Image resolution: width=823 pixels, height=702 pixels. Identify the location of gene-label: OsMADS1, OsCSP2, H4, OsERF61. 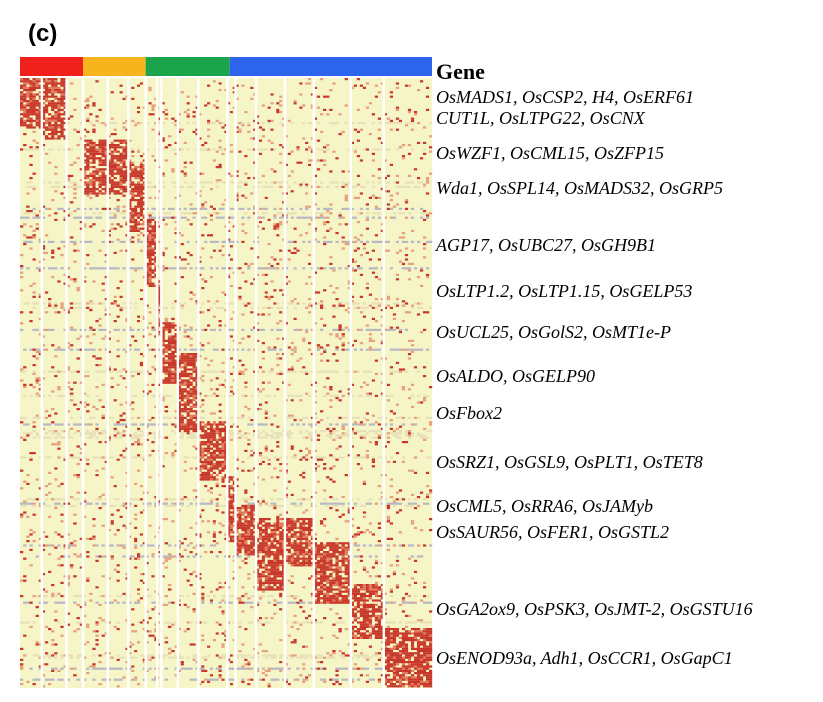
(565, 97).